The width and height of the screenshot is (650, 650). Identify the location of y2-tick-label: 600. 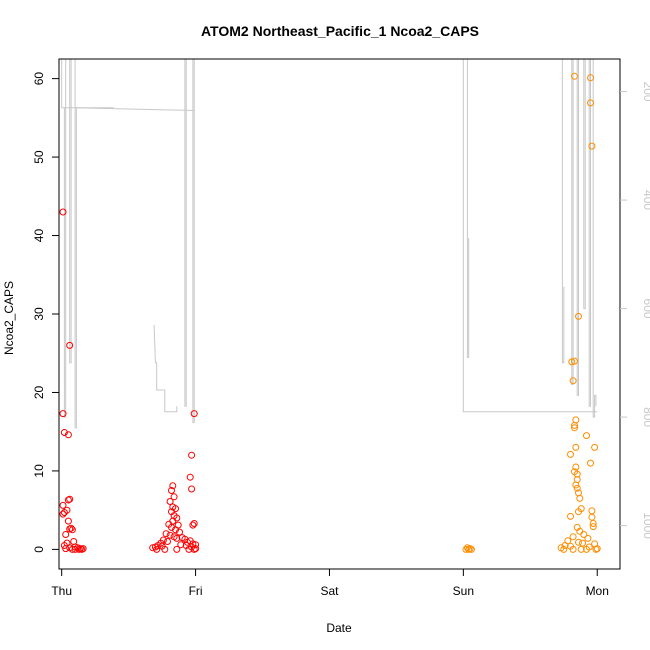
(645, 309).